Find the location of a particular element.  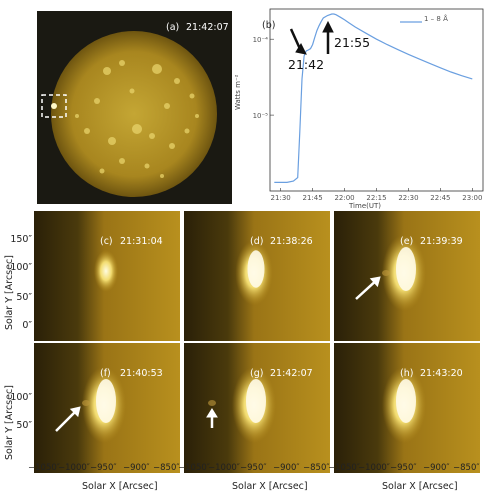

y-tick-50-top: 50″ is located at coordinates (24, 297).